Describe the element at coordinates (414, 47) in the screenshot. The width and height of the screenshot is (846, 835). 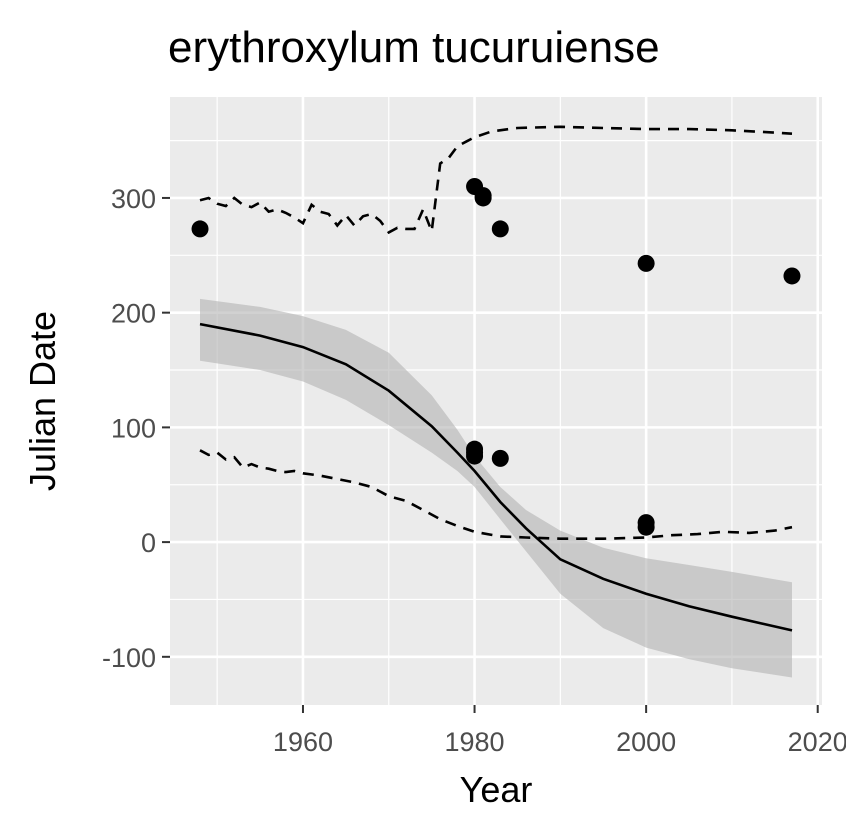
I see `chart-title: erythroxylum tucuruiense` at that location.